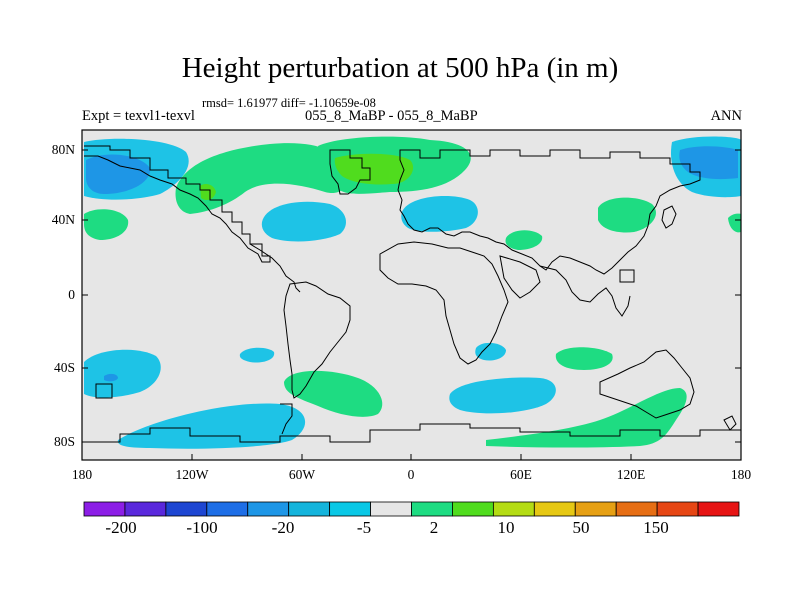 The height and width of the screenshot is (600, 800). Describe the element at coordinates (350, 172) in the screenshot. I see `coastline-greenland` at that location.